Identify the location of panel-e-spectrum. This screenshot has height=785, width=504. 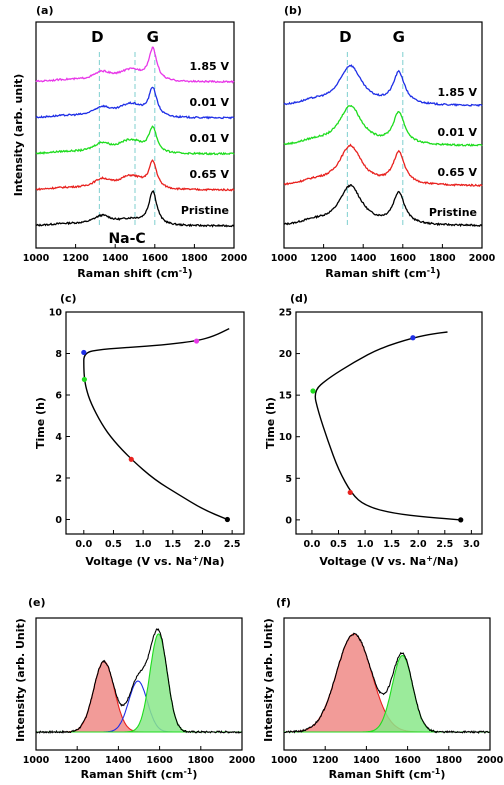
(139, 681).